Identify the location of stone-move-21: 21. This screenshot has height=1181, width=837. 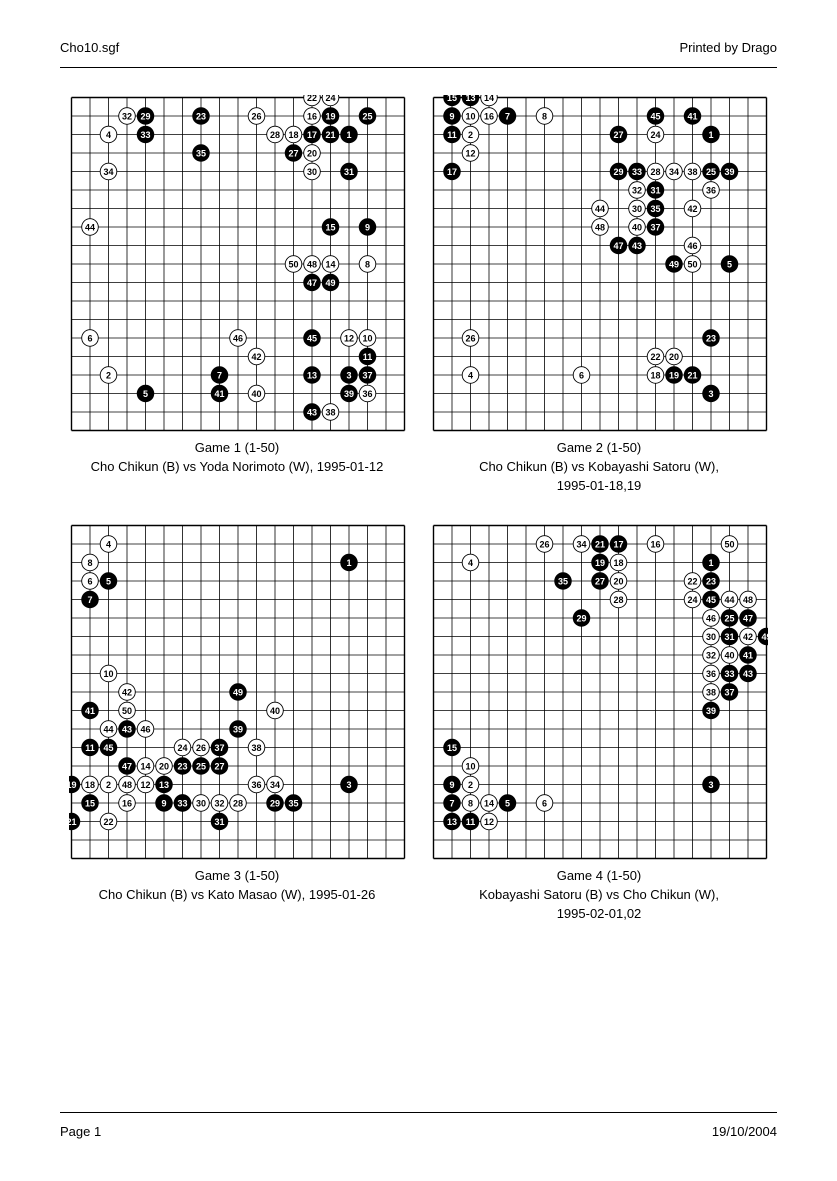
(330, 134).